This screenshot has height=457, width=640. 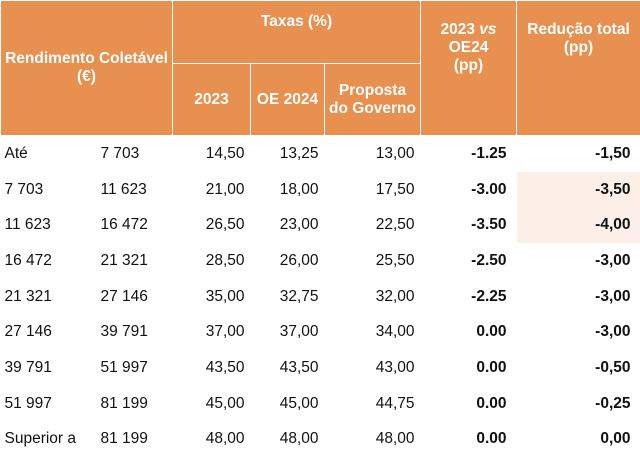 I want to click on header-taxas: Taxas (%), so click(x=297, y=32).